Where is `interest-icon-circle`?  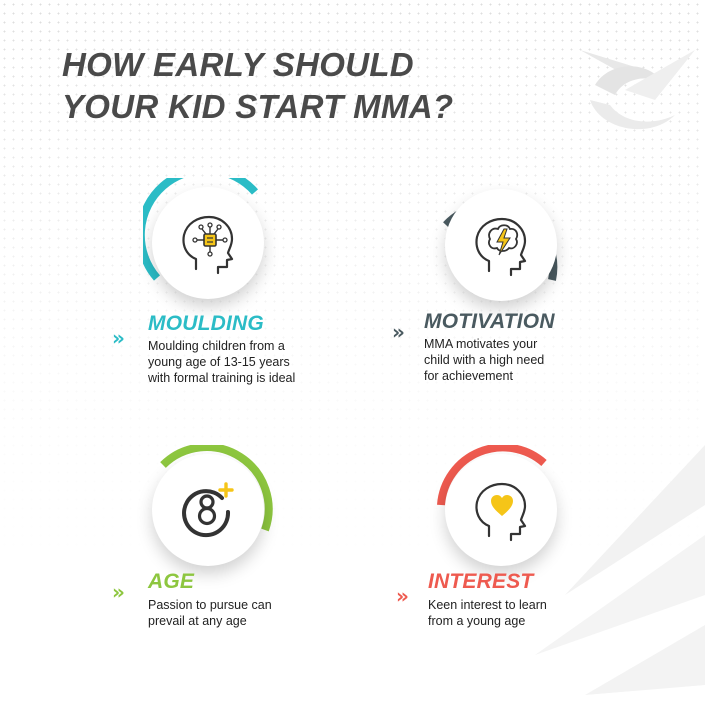
interest-icon-circle is located at coordinates (501, 510).